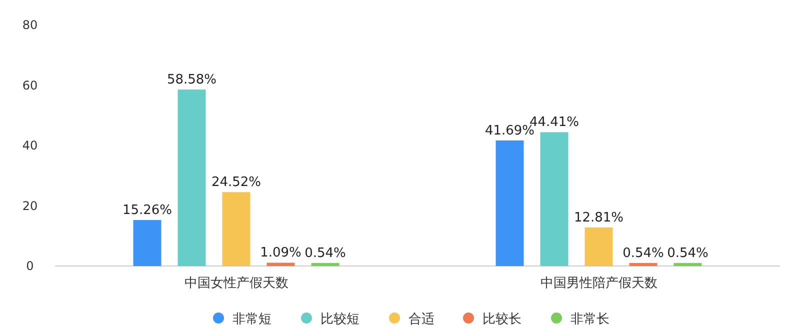 This screenshot has height=336, width=792. What do you see at coordinates (590, 319) in the screenshot?
I see `legend-label: 非常长` at bounding box center [590, 319].